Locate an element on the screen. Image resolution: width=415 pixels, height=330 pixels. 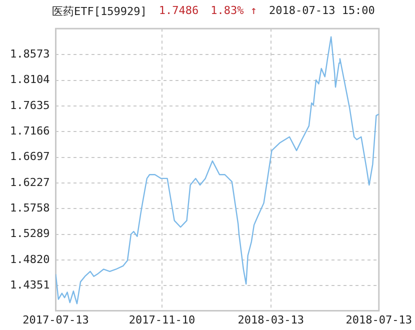
y-tick-label: 1.7635 is located at coordinates (30, 105).